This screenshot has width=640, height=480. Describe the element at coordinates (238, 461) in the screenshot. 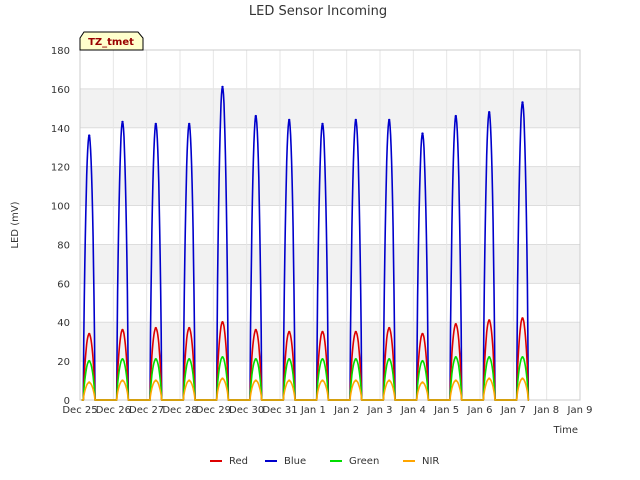

I see `legend-label-red: Red` at that location.